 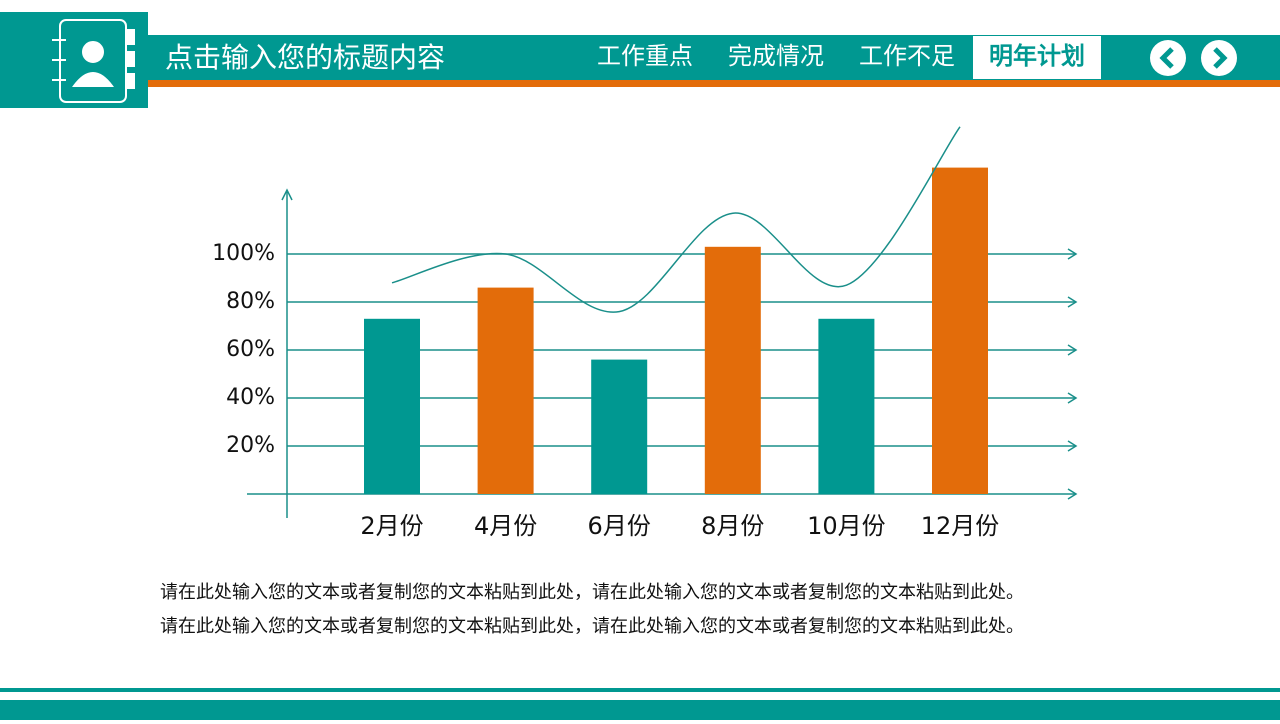 I want to click on nav-active-bg, so click(x=1037, y=57).